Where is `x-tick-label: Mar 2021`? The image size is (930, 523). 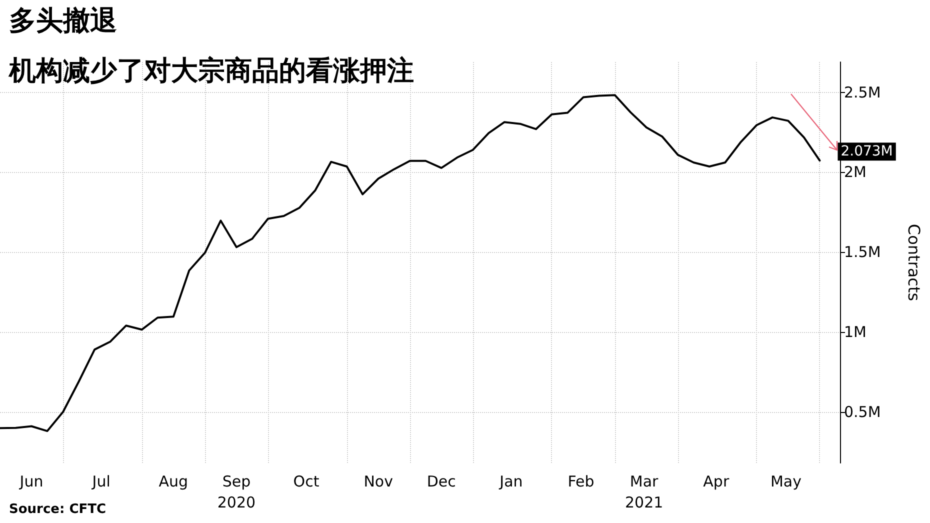 x-tick-label: Mar 2021 is located at coordinates (644, 492).